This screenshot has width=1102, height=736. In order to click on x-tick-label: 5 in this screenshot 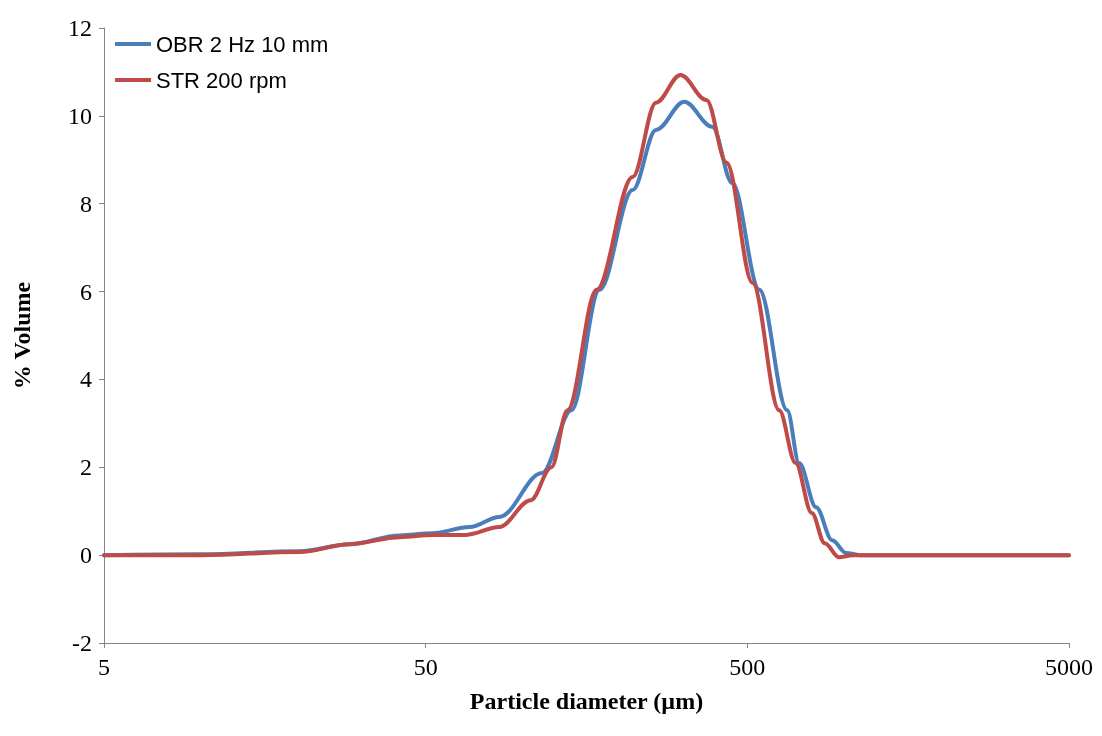, I will do `click(104, 667)`.